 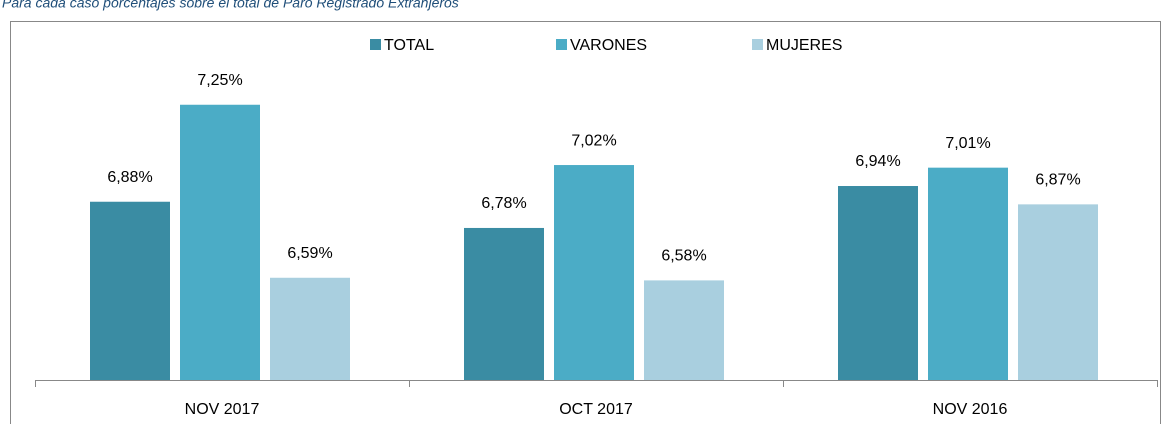 I want to click on value-label: 6,88%, so click(x=129, y=177).